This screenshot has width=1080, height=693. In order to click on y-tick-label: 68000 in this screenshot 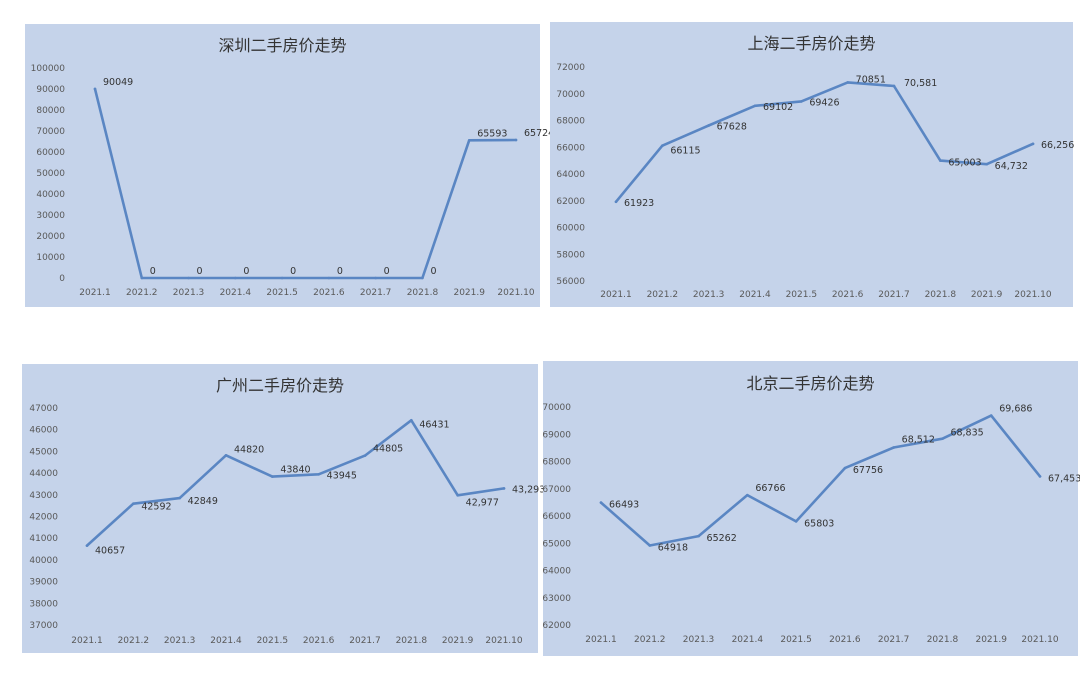, I will do `click(556, 463)`.